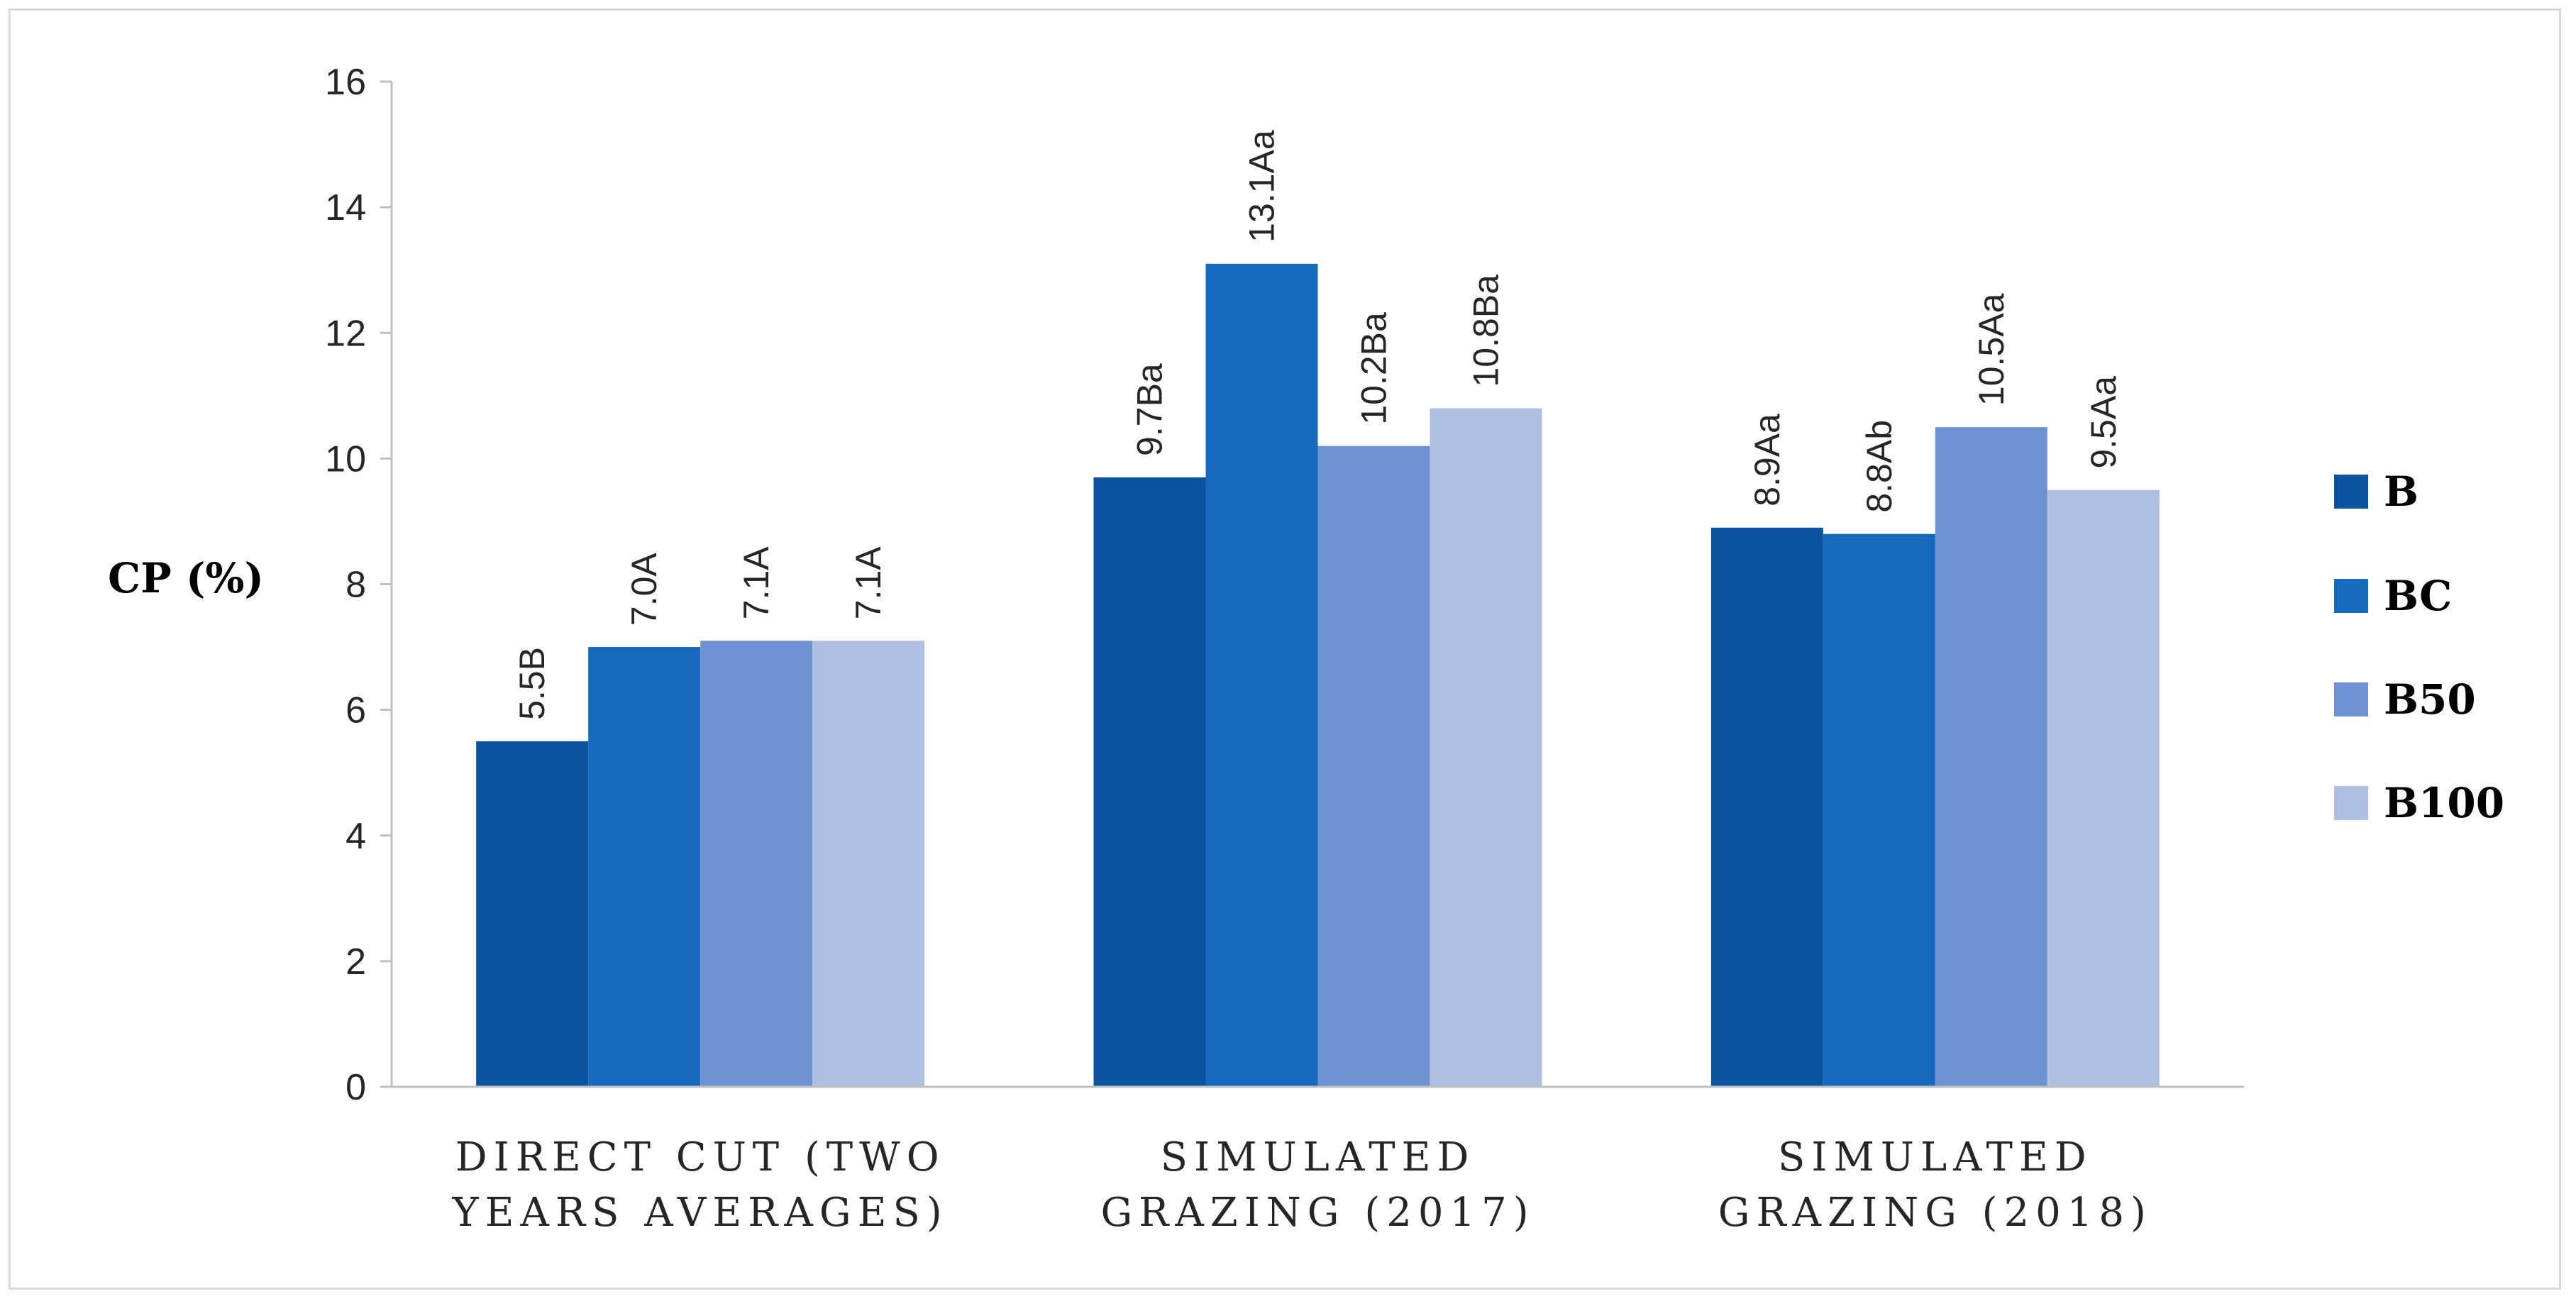 The height and width of the screenshot is (1306, 2576). I want to click on data-label-b100-1: 7.1A, so click(868, 583).